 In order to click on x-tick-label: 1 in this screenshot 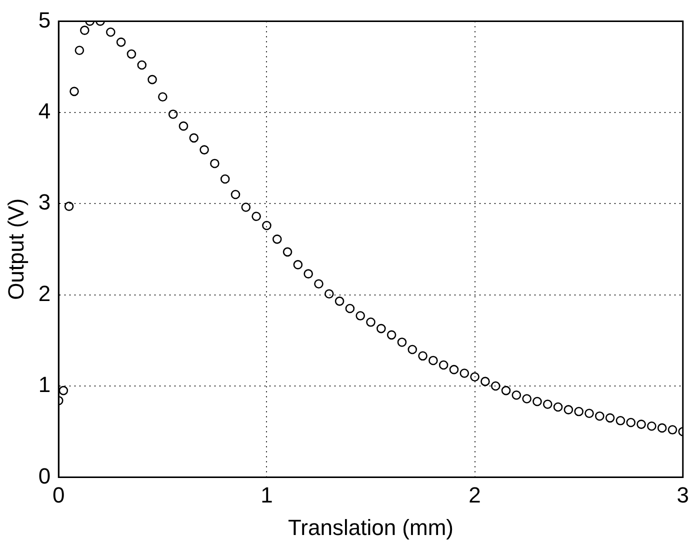, I will do `click(266, 495)`.